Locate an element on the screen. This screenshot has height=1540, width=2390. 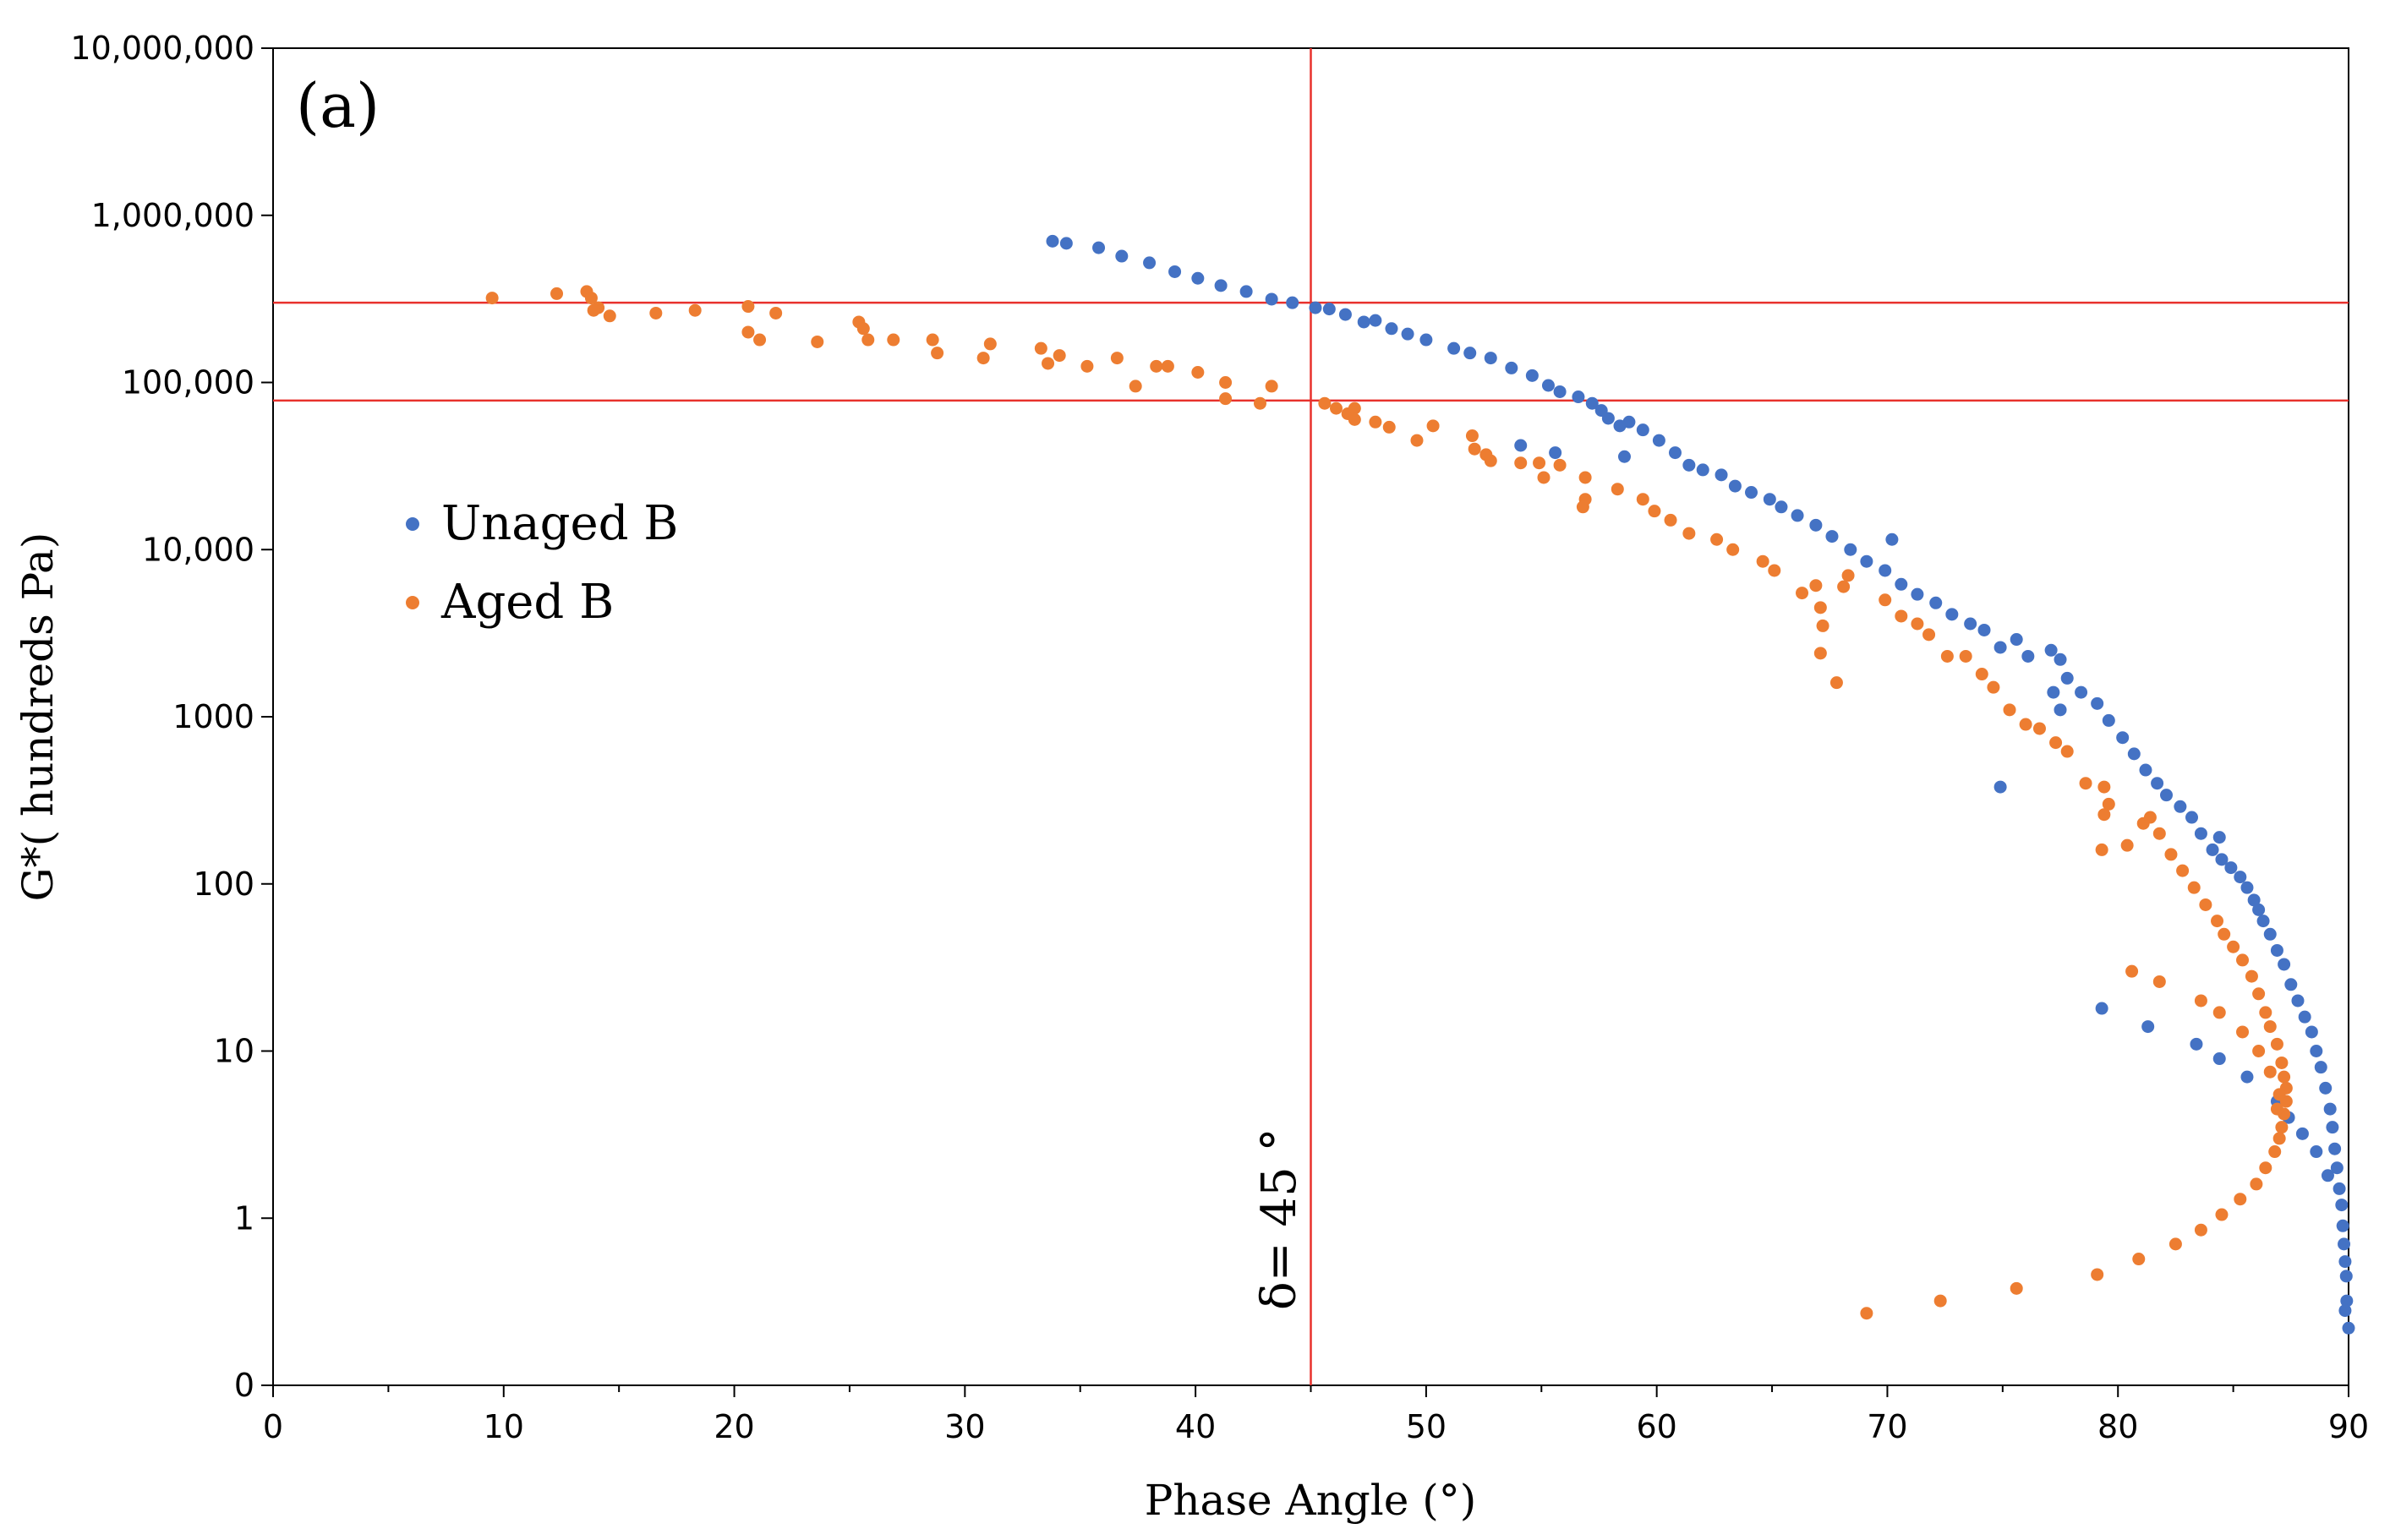
x-tick-label: 10 is located at coordinates (504, 1426).